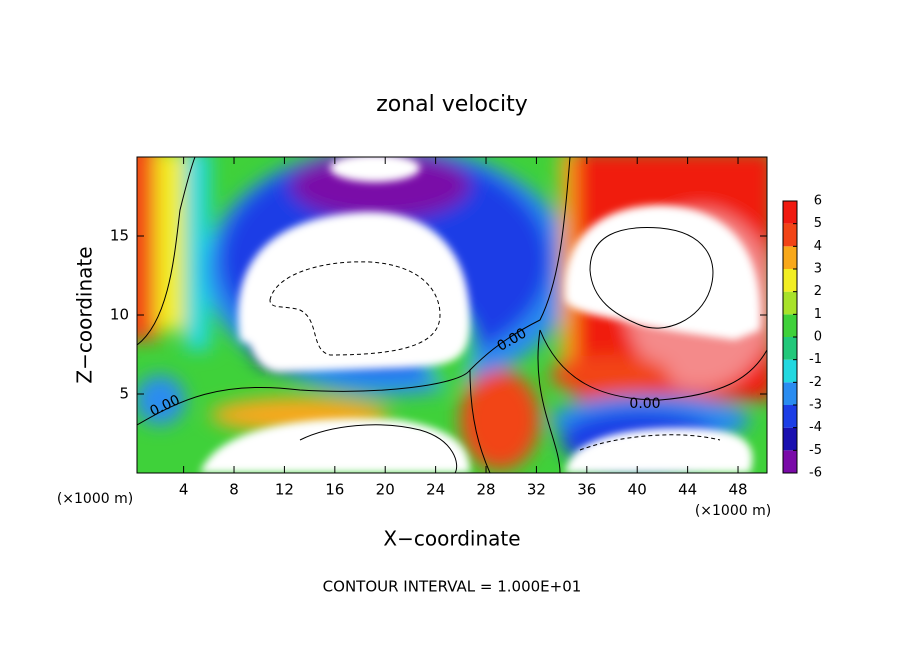  I want to click on colorbar-label: 6, so click(818, 201).